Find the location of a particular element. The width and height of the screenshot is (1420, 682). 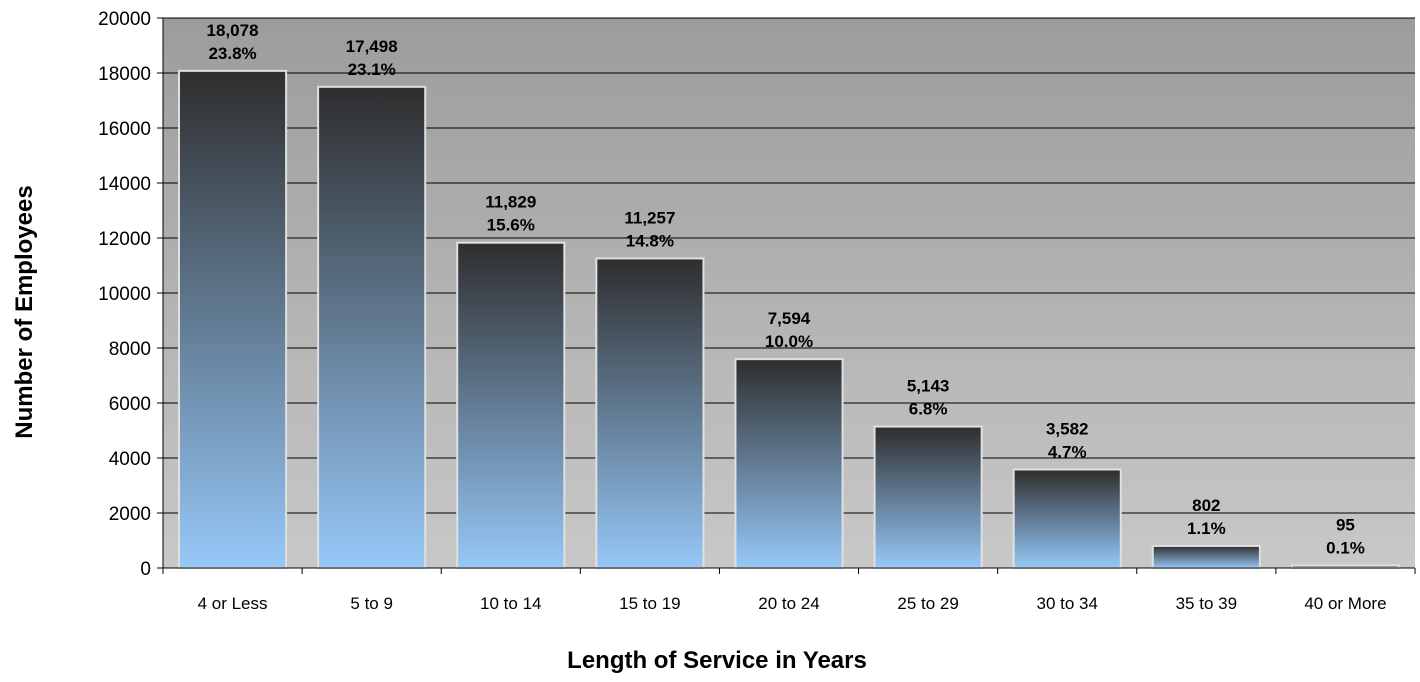

data-label-count: 7,594 is located at coordinates (789, 318).